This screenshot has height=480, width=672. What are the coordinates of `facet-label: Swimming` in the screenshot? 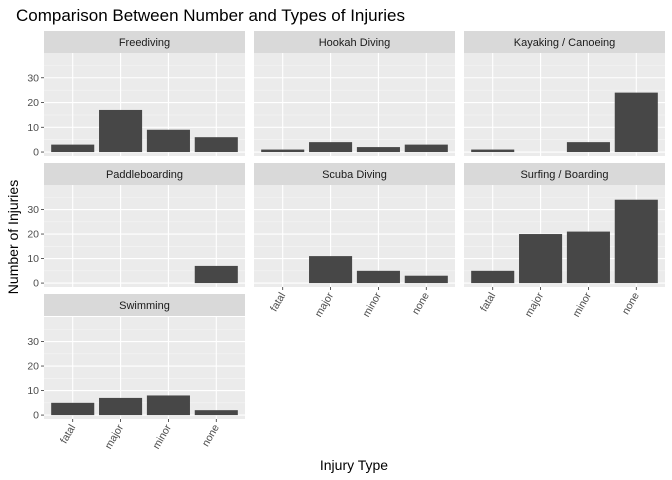 It's located at (144, 306).